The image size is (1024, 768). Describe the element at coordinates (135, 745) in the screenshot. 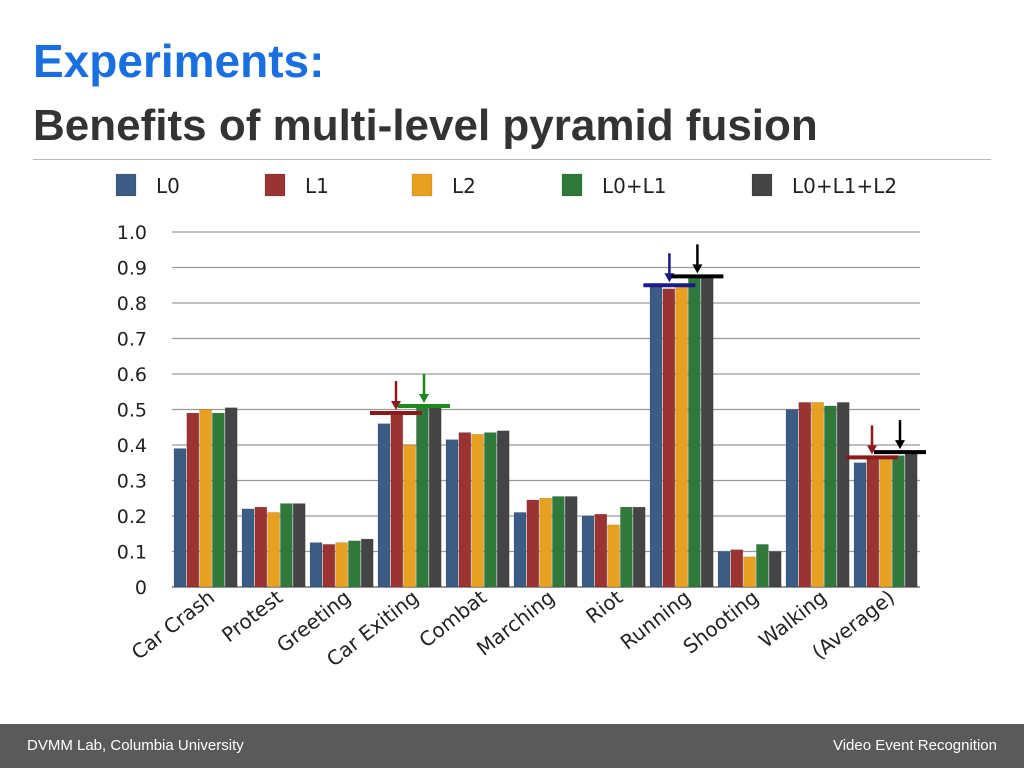

I see `footer-lab-name: DVMM Lab, Columbia University` at that location.